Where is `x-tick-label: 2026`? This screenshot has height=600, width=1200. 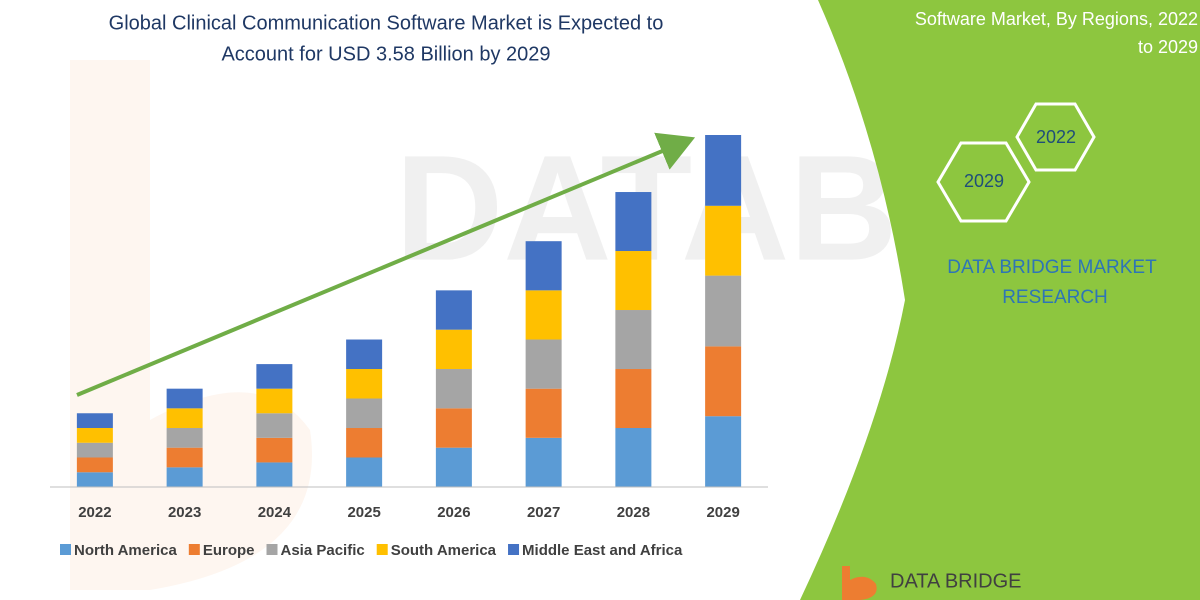 x-tick-label: 2026 is located at coordinates (453, 512).